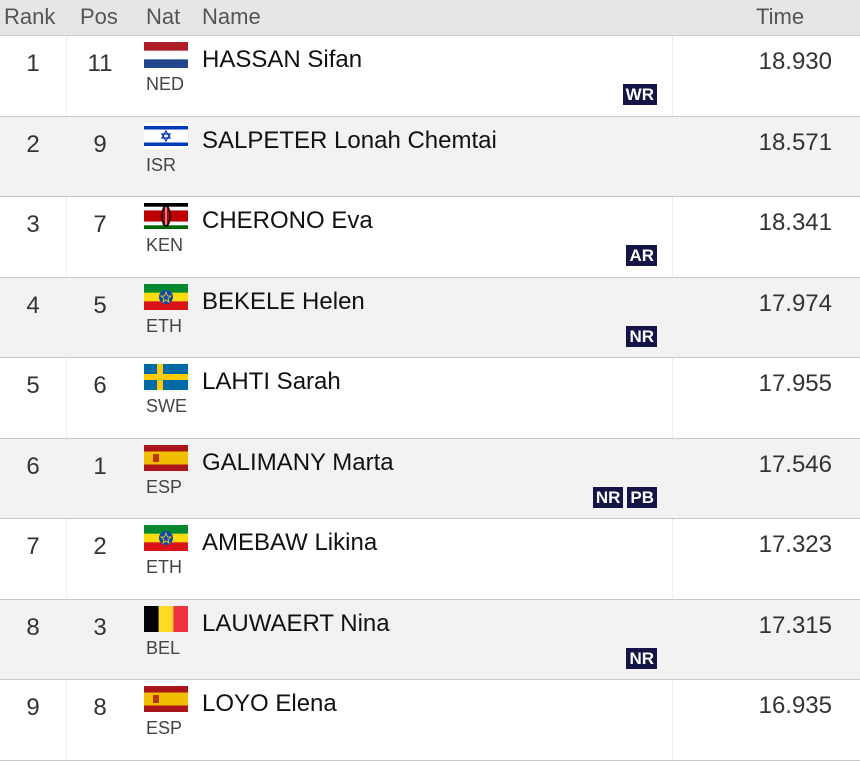 The image size is (860, 761). Describe the element at coordinates (430, 720) in the screenshot. I see `result-row: 9 8 ESP LOYO Elena 16.935` at that location.